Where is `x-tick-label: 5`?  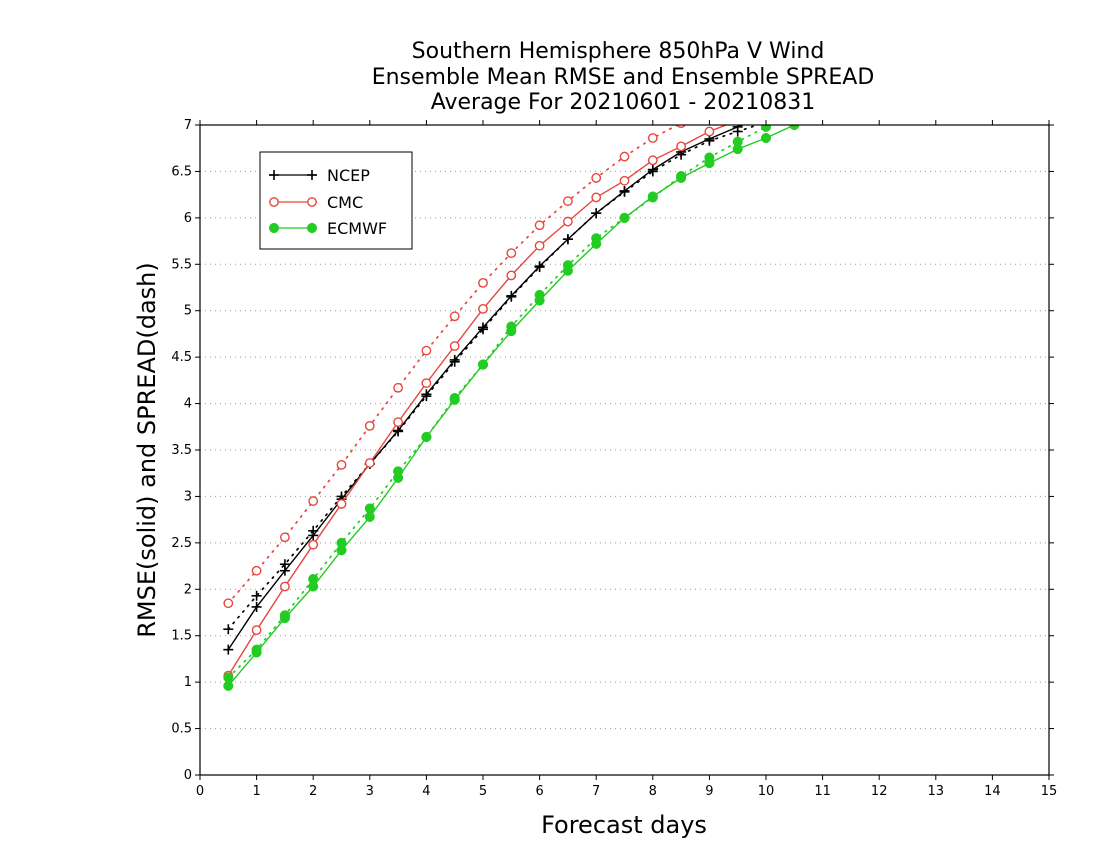 x-tick-label: 5 is located at coordinates (483, 791).